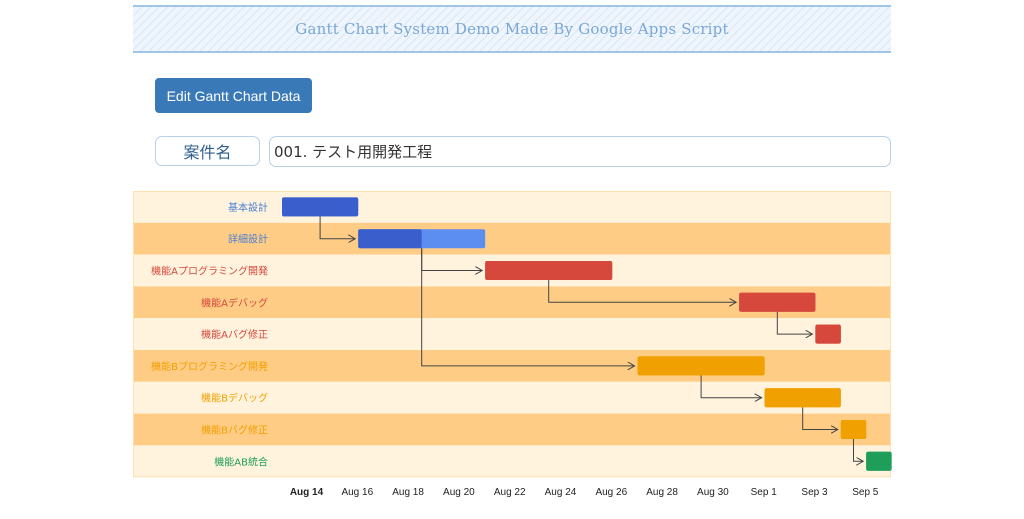  What do you see at coordinates (234, 302) in the screenshot?
I see `task-label: 機能Aデバッグ` at bounding box center [234, 302].